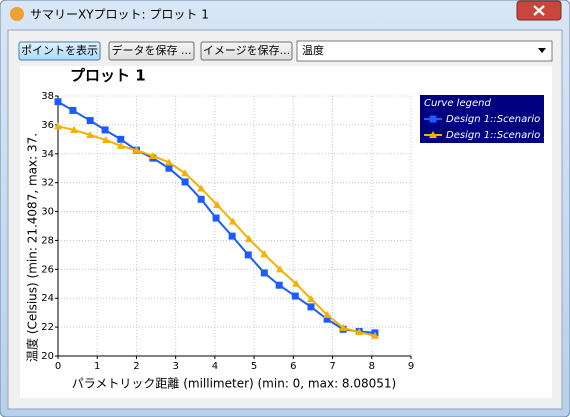 The image size is (570, 417). Describe the element at coordinates (293, 366) in the screenshot. I see `x-tick-label: 6` at that location.